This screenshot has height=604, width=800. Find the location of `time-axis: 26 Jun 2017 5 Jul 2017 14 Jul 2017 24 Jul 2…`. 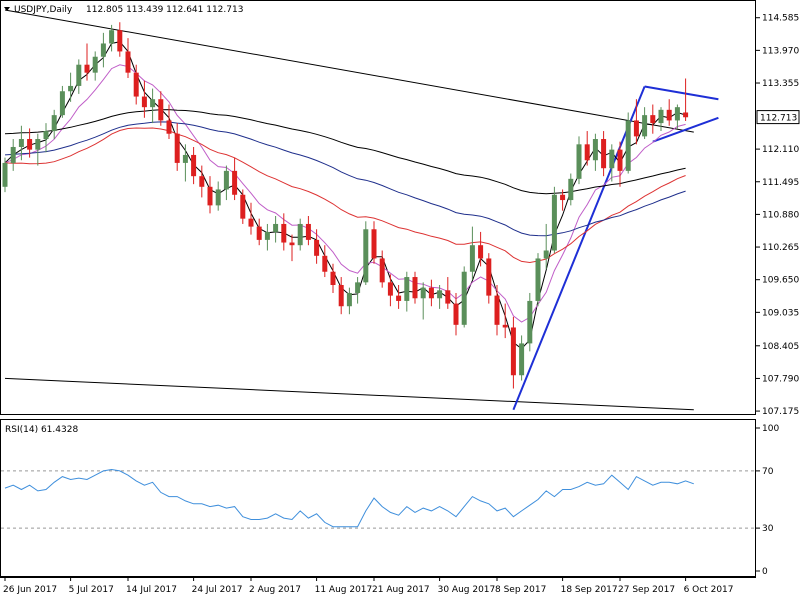

time-axis: 26 Jun 2017 5 Jul 2017 14 Jul 2017 24 Jul 2… is located at coordinates (368, 586).